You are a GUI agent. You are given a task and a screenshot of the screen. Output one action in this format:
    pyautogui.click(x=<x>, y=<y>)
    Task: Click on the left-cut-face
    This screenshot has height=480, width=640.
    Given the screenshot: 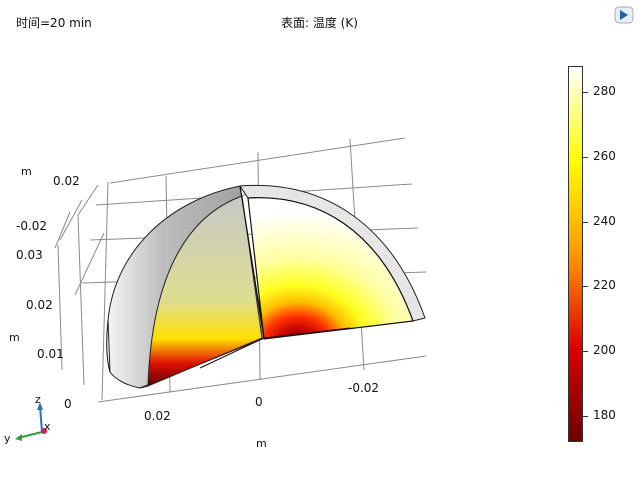 What is the action you would take?
    pyautogui.click(x=205, y=291)
    